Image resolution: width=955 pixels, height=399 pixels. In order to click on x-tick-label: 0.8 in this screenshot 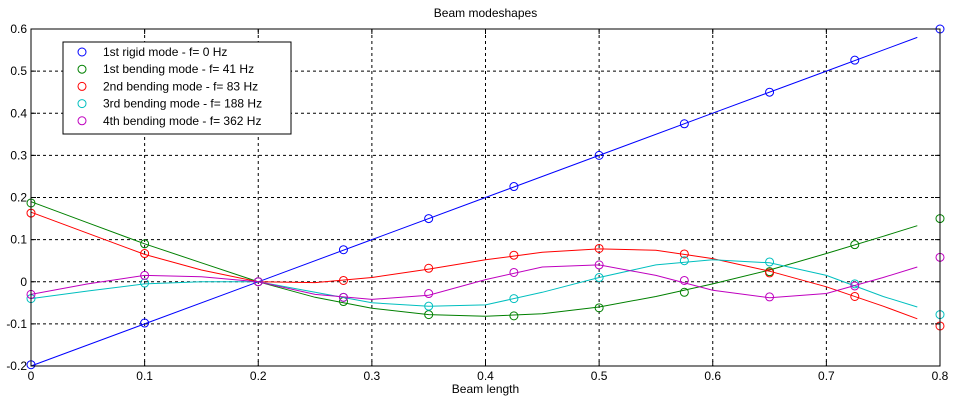, I will do `click(940, 376)`.